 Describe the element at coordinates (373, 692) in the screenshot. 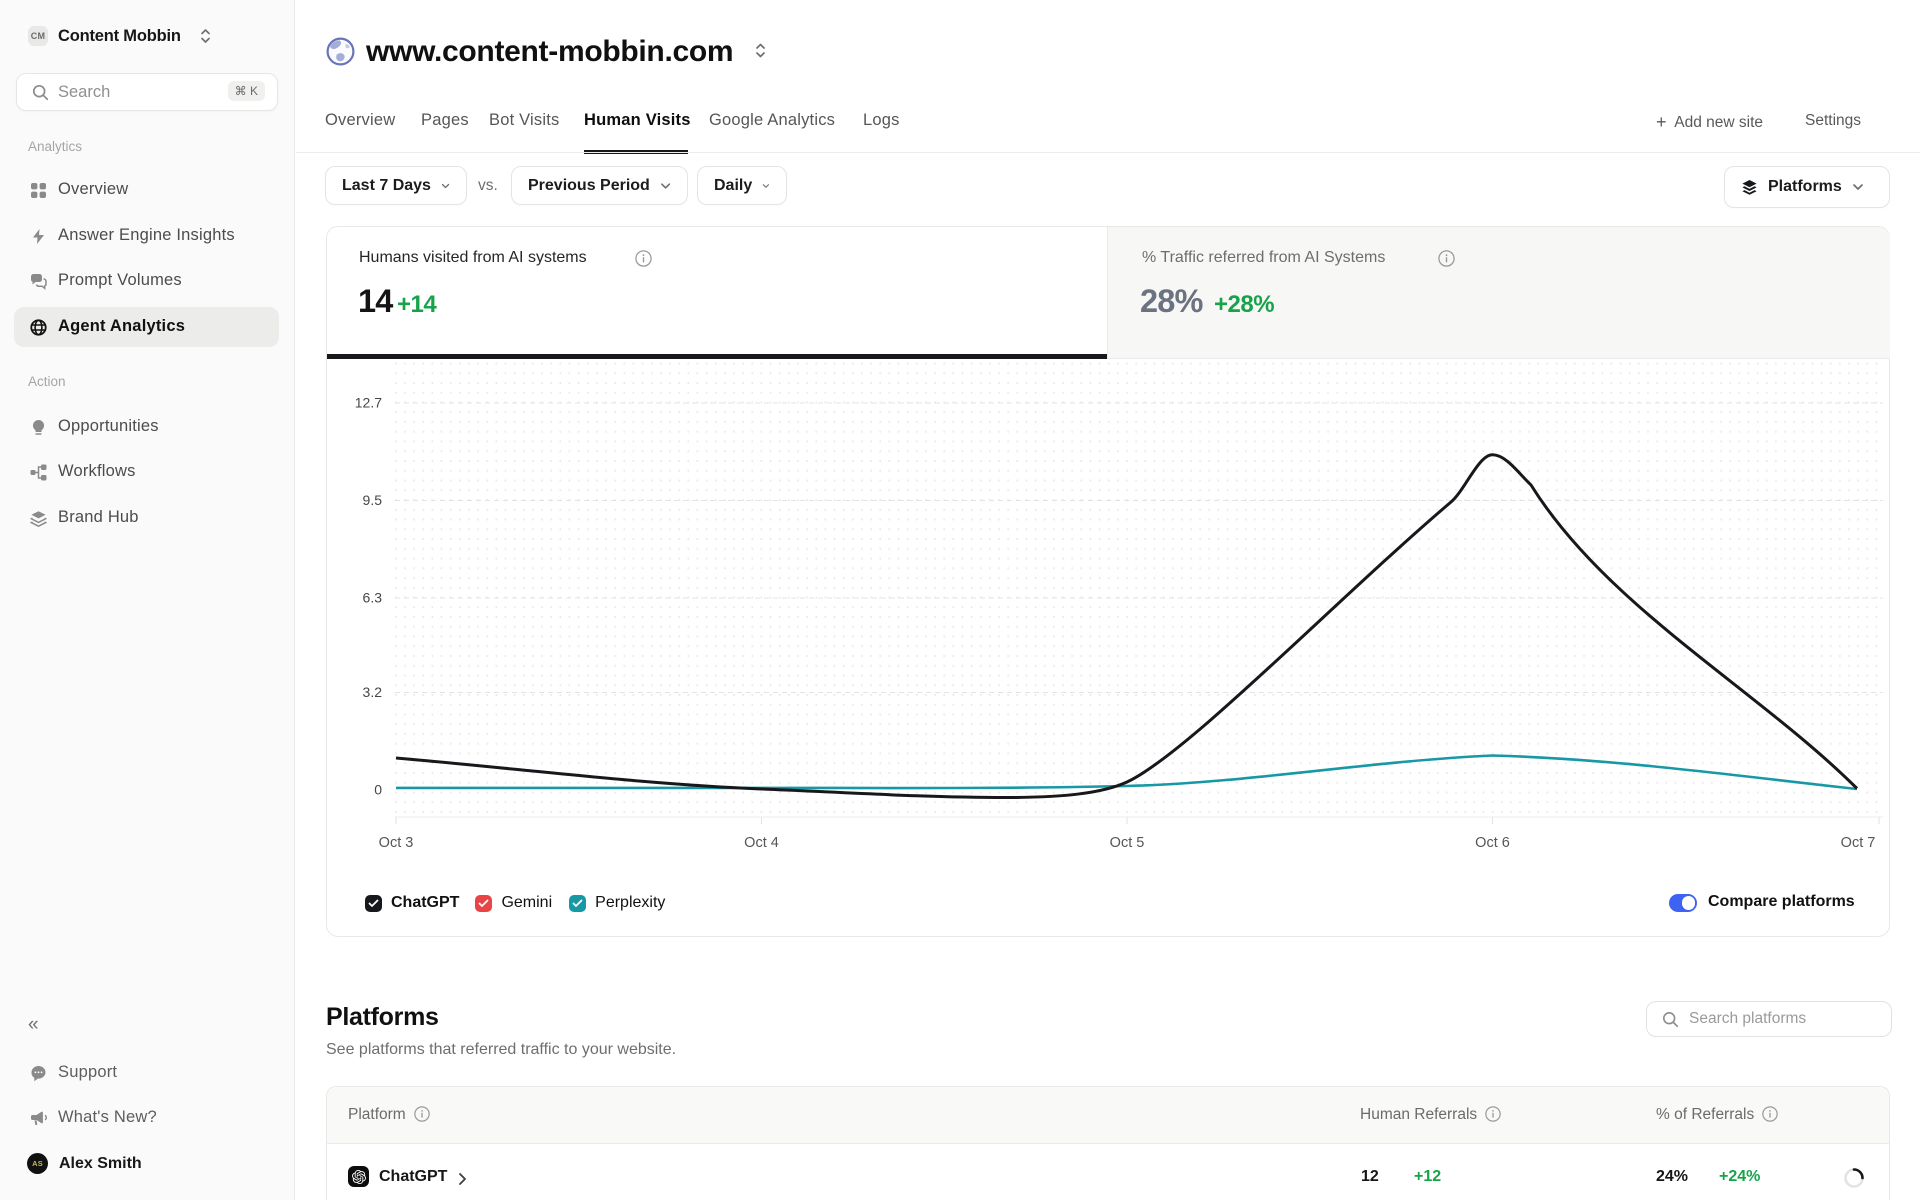

I see `svg-text: 3.2` at that location.